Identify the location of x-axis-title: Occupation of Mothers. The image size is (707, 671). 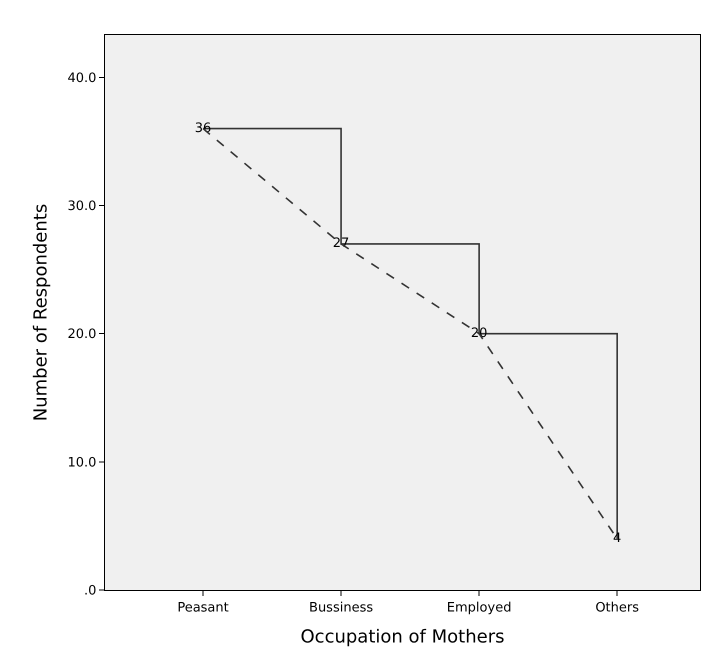
(402, 637).